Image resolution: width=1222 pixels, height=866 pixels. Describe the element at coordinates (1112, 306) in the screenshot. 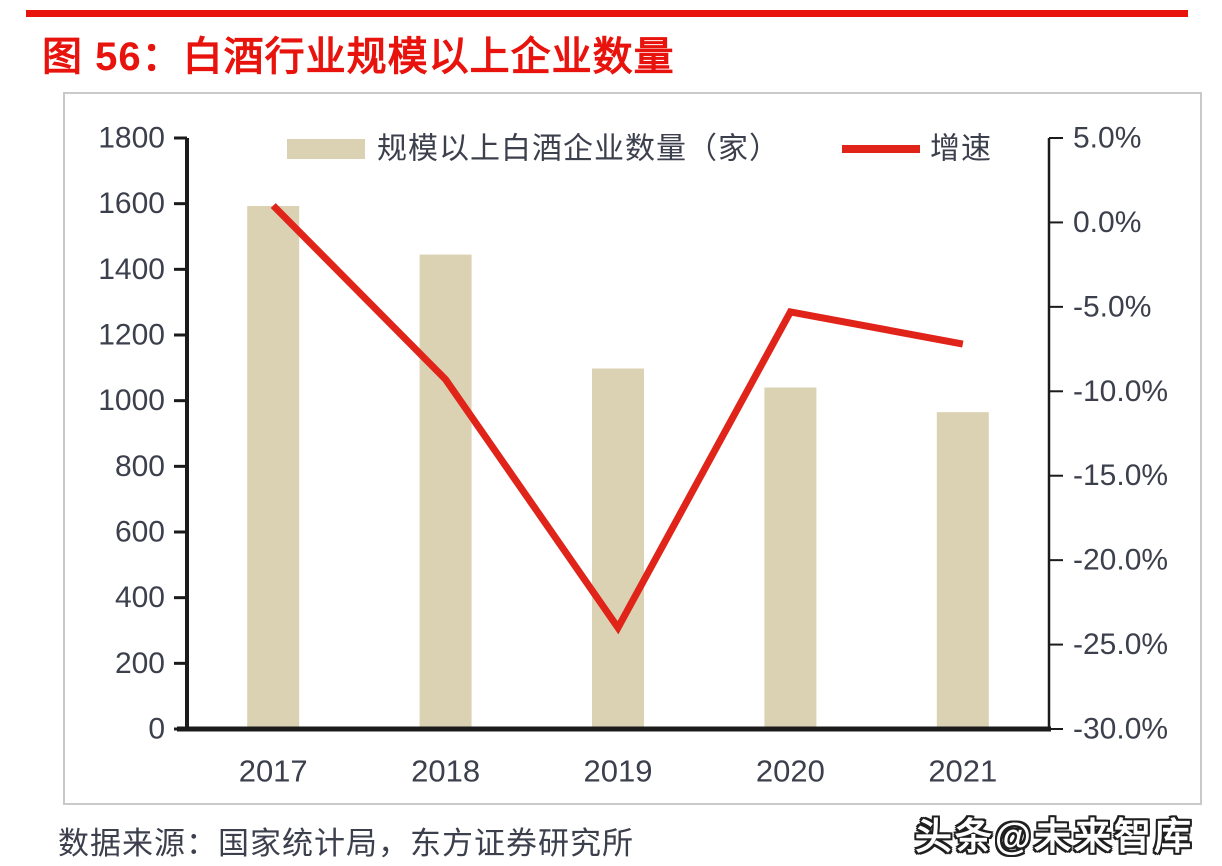

I see `right-axis-tick-label: -5.0%` at that location.